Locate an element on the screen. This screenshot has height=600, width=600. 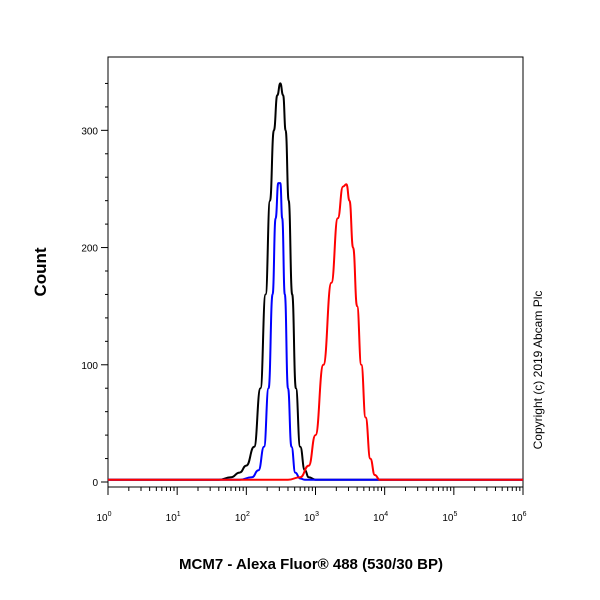
x-axis-ticks: 10⁰ 10¹ 10² 10³ 10⁴ 10⁵ 10⁶ is located at coordinates (311, 505).